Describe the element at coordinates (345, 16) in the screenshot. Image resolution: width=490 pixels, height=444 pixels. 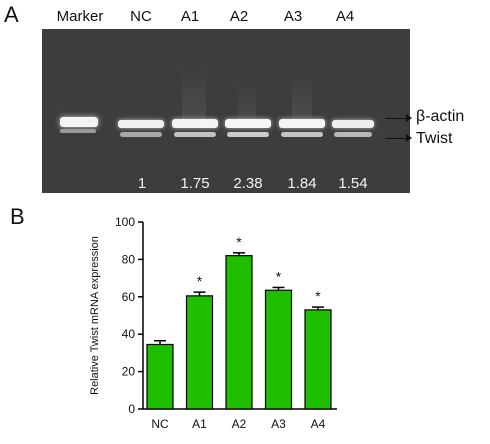
I see `lane-label-a4: A4` at that location.